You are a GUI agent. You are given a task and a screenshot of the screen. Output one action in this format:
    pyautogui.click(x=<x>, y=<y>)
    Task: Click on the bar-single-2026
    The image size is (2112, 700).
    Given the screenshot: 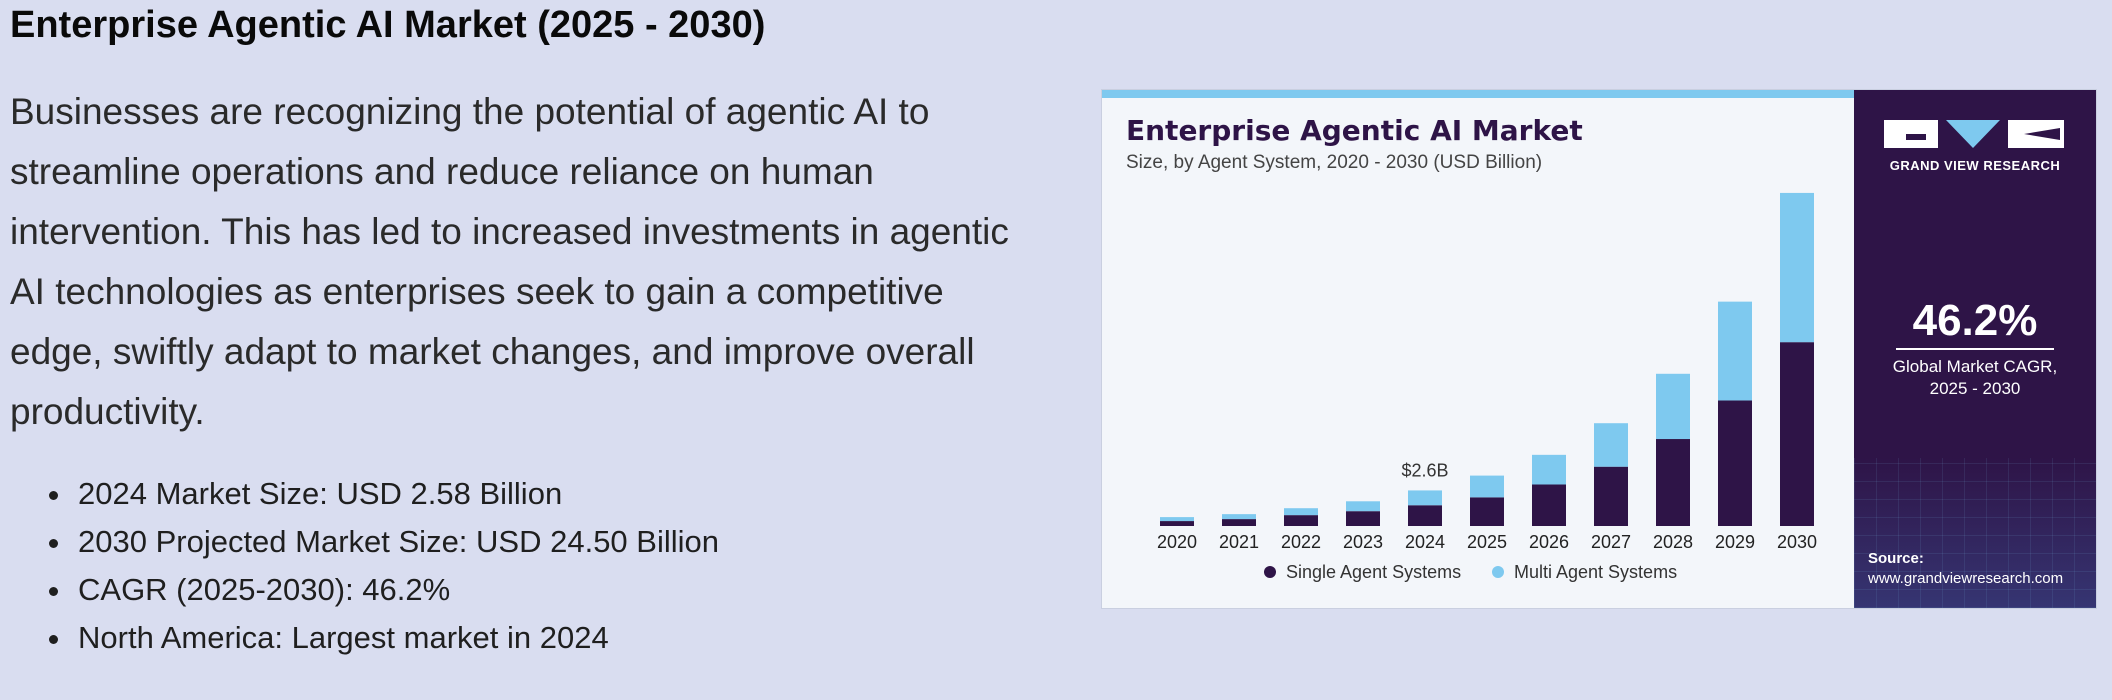 What is the action you would take?
    pyautogui.click(x=1549, y=505)
    